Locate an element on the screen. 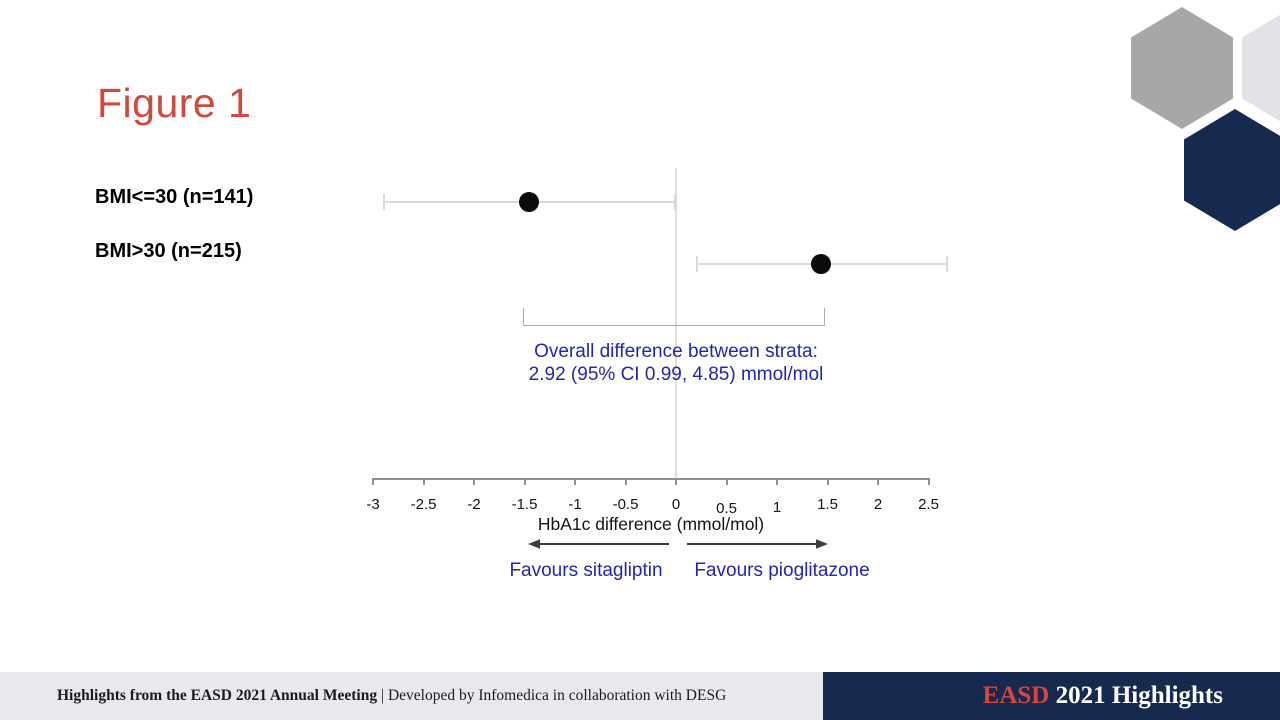 This screenshot has height=720, width=1280. x-axis-tick-label: -1 is located at coordinates (575, 504).